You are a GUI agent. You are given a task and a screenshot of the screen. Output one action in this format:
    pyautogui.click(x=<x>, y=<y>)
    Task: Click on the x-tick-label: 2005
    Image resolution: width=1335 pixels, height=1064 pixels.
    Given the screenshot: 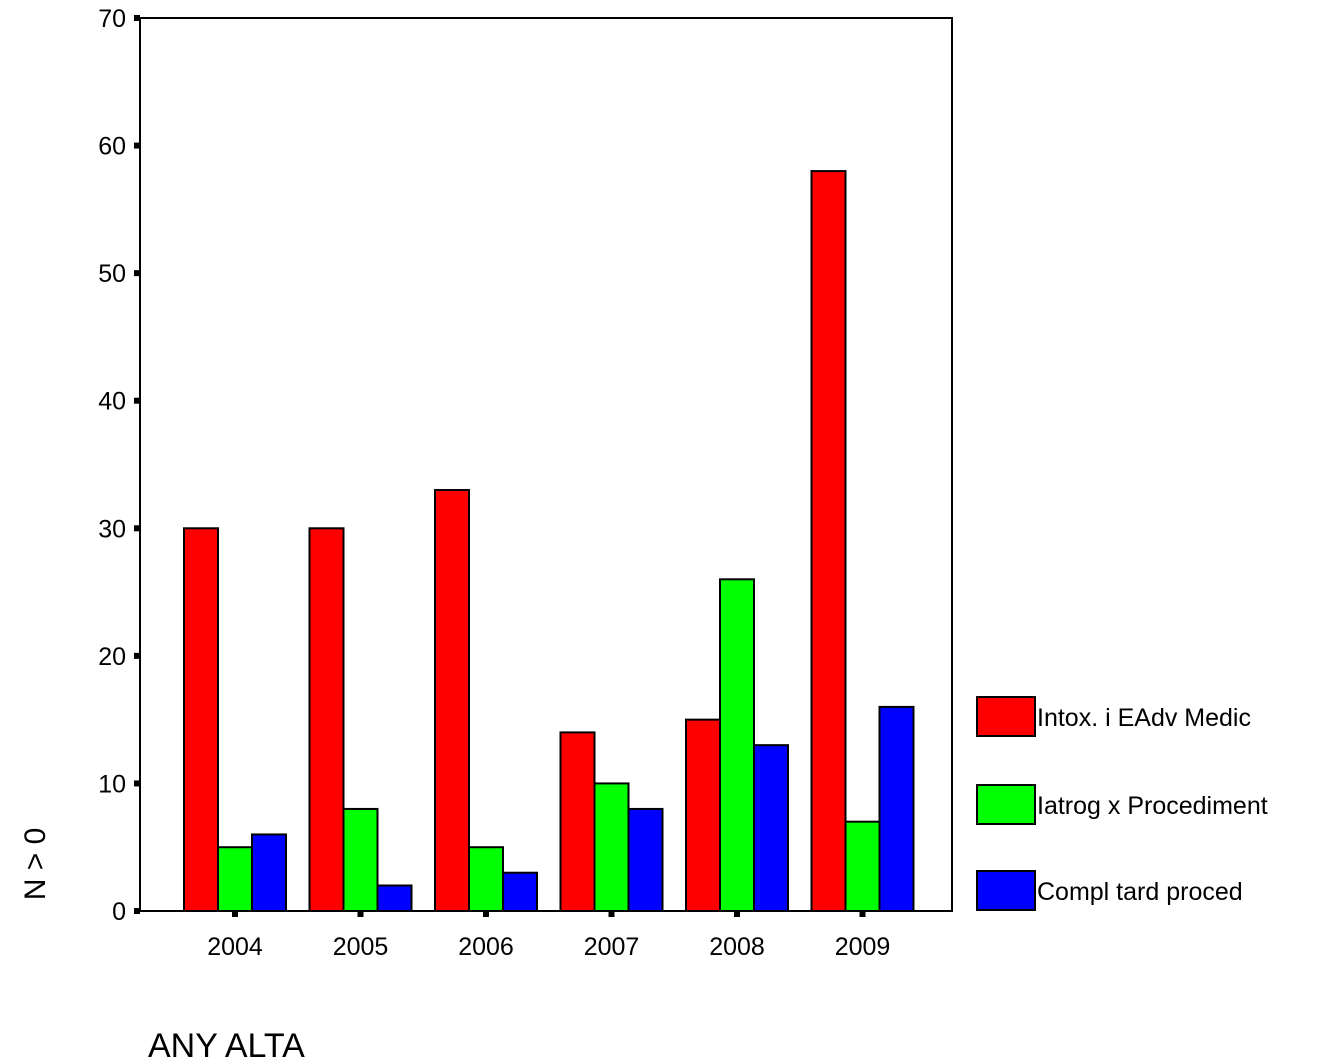 What is the action you would take?
    pyautogui.click(x=361, y=947)
    